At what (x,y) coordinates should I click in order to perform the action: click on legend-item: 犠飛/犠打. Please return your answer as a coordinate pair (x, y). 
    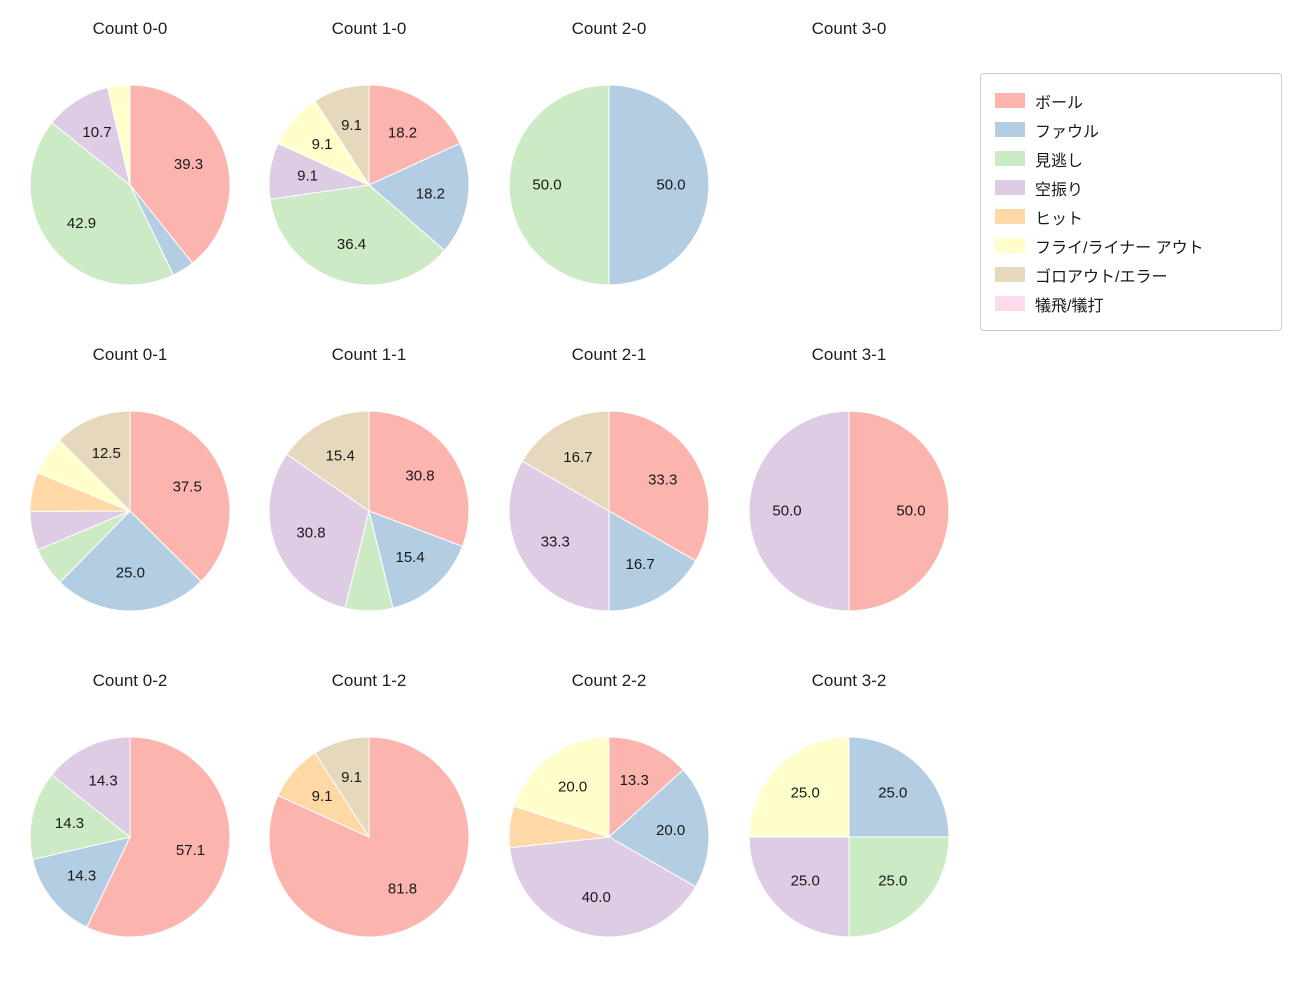
    Looking at the image, I should click on (1131, 303).